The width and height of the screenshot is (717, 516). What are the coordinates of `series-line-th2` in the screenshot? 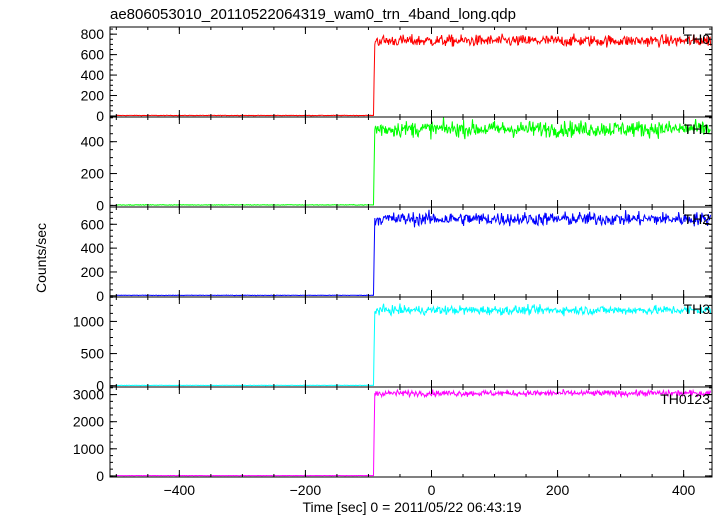 It's located at (414, 253).